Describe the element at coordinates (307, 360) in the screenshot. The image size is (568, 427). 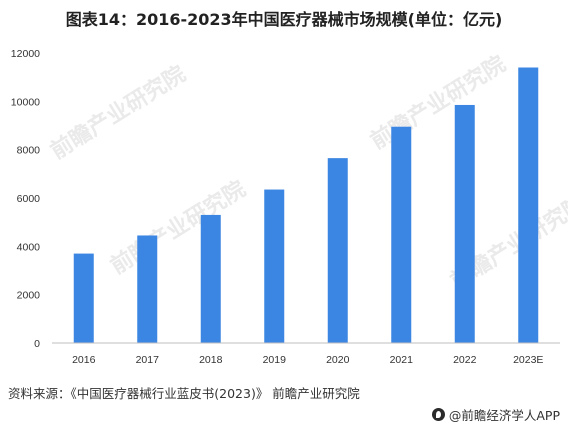
I see `x-axis-ticks: 2016 2017 2018 2019 2020 2021 2022 2023E` at that location.